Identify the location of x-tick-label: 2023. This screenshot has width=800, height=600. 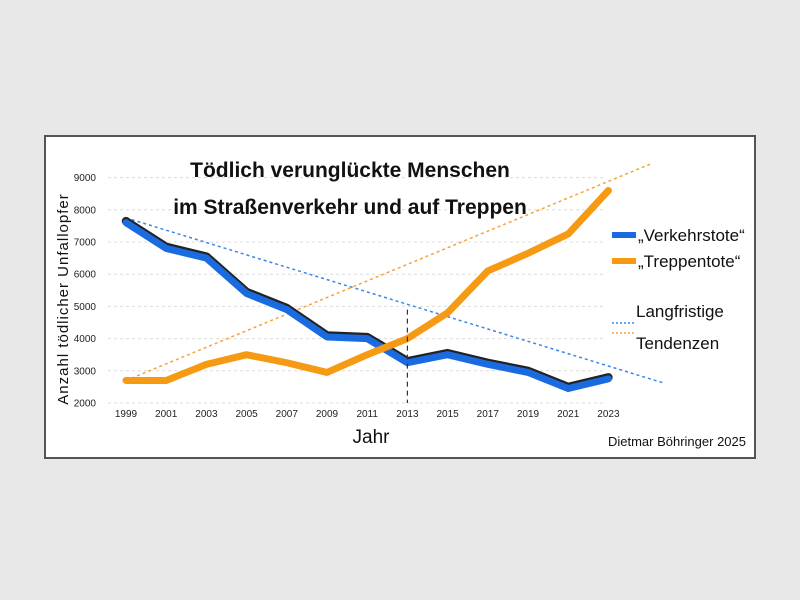
(608, 414).